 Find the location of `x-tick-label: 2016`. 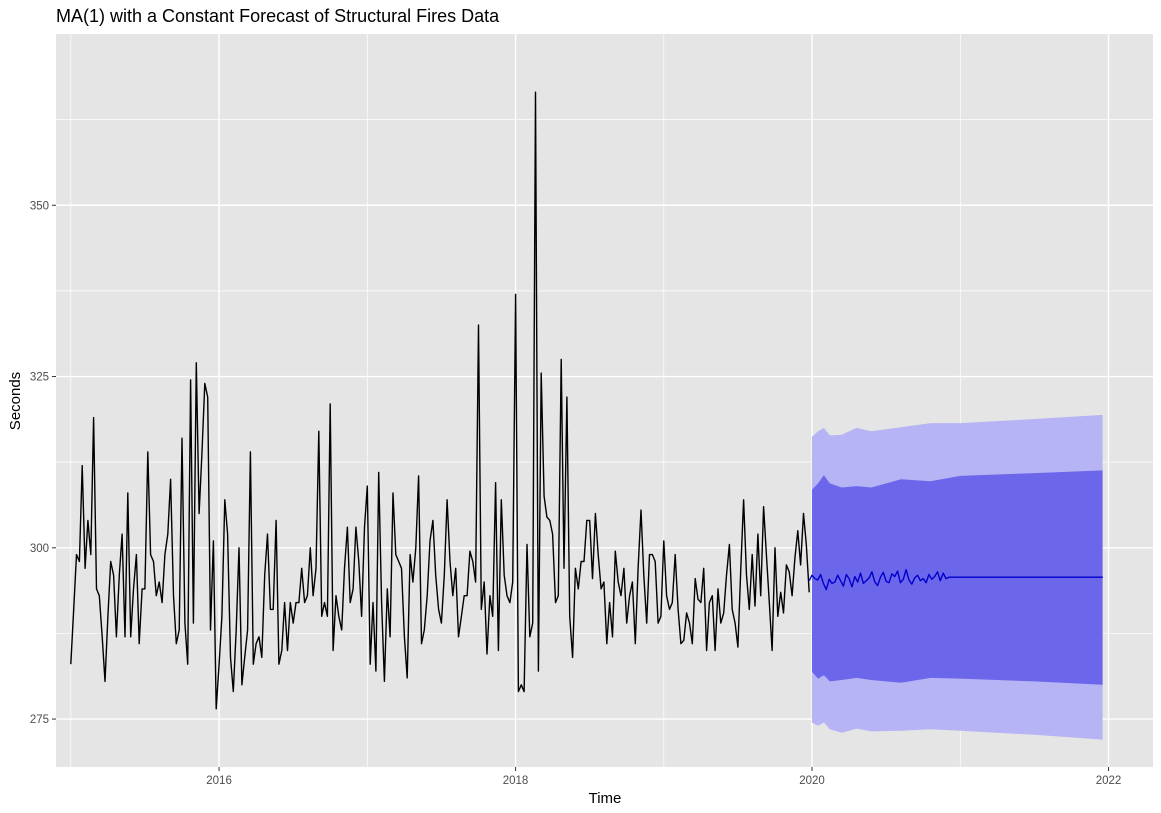

x-tick-label: 2016 is located at coordinates (219, 781).